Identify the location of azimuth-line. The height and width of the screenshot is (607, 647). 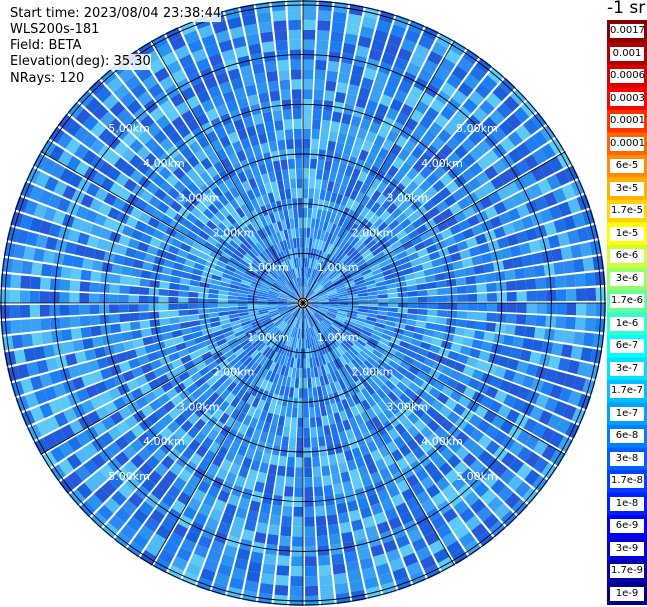
(172, 378).